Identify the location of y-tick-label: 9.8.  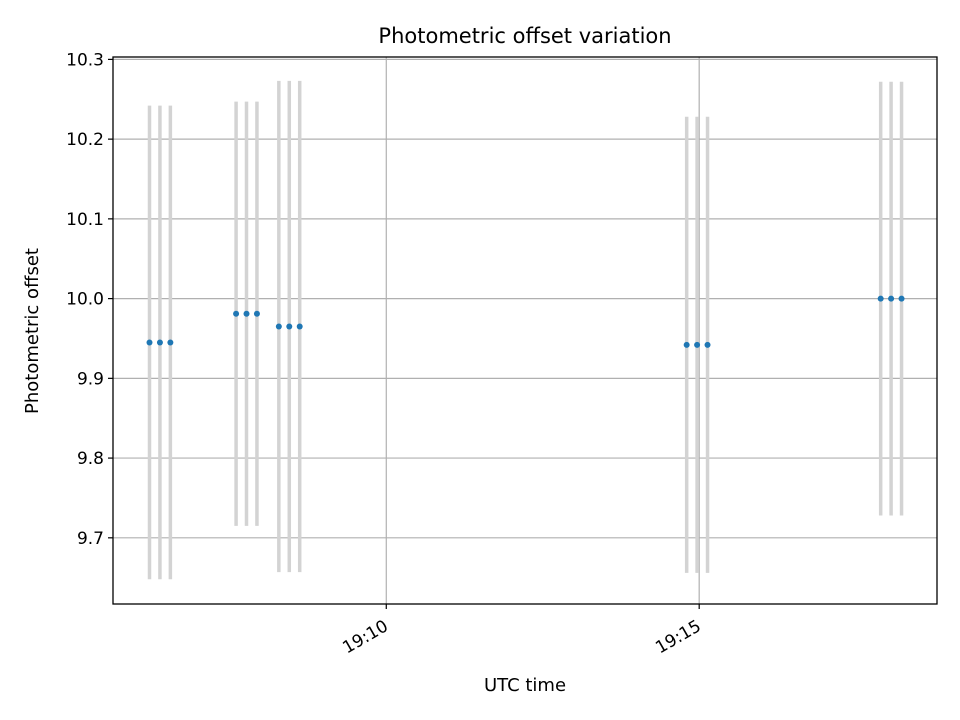
(90, 459).